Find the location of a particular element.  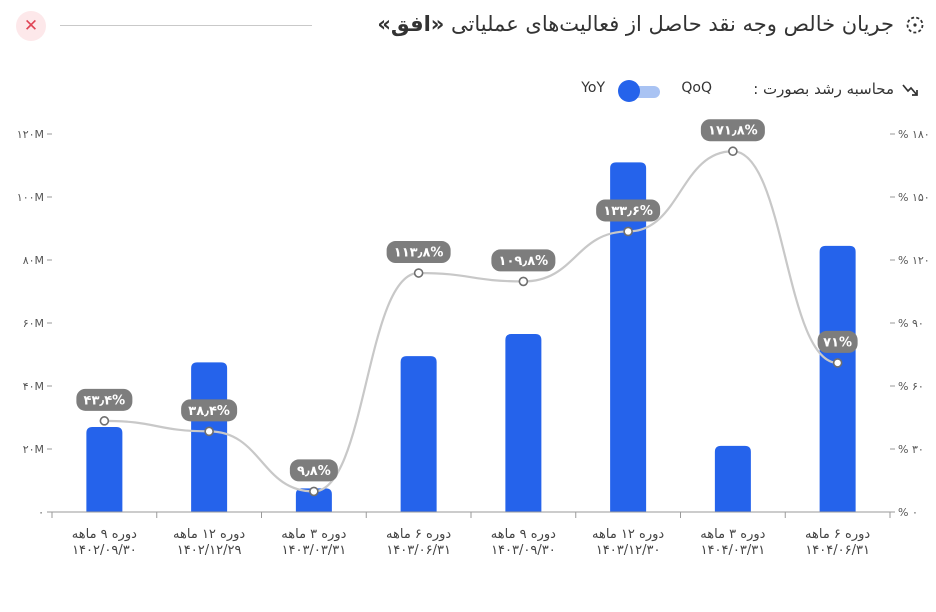

yoy-label: YoY is located at coordinates (593, 88).